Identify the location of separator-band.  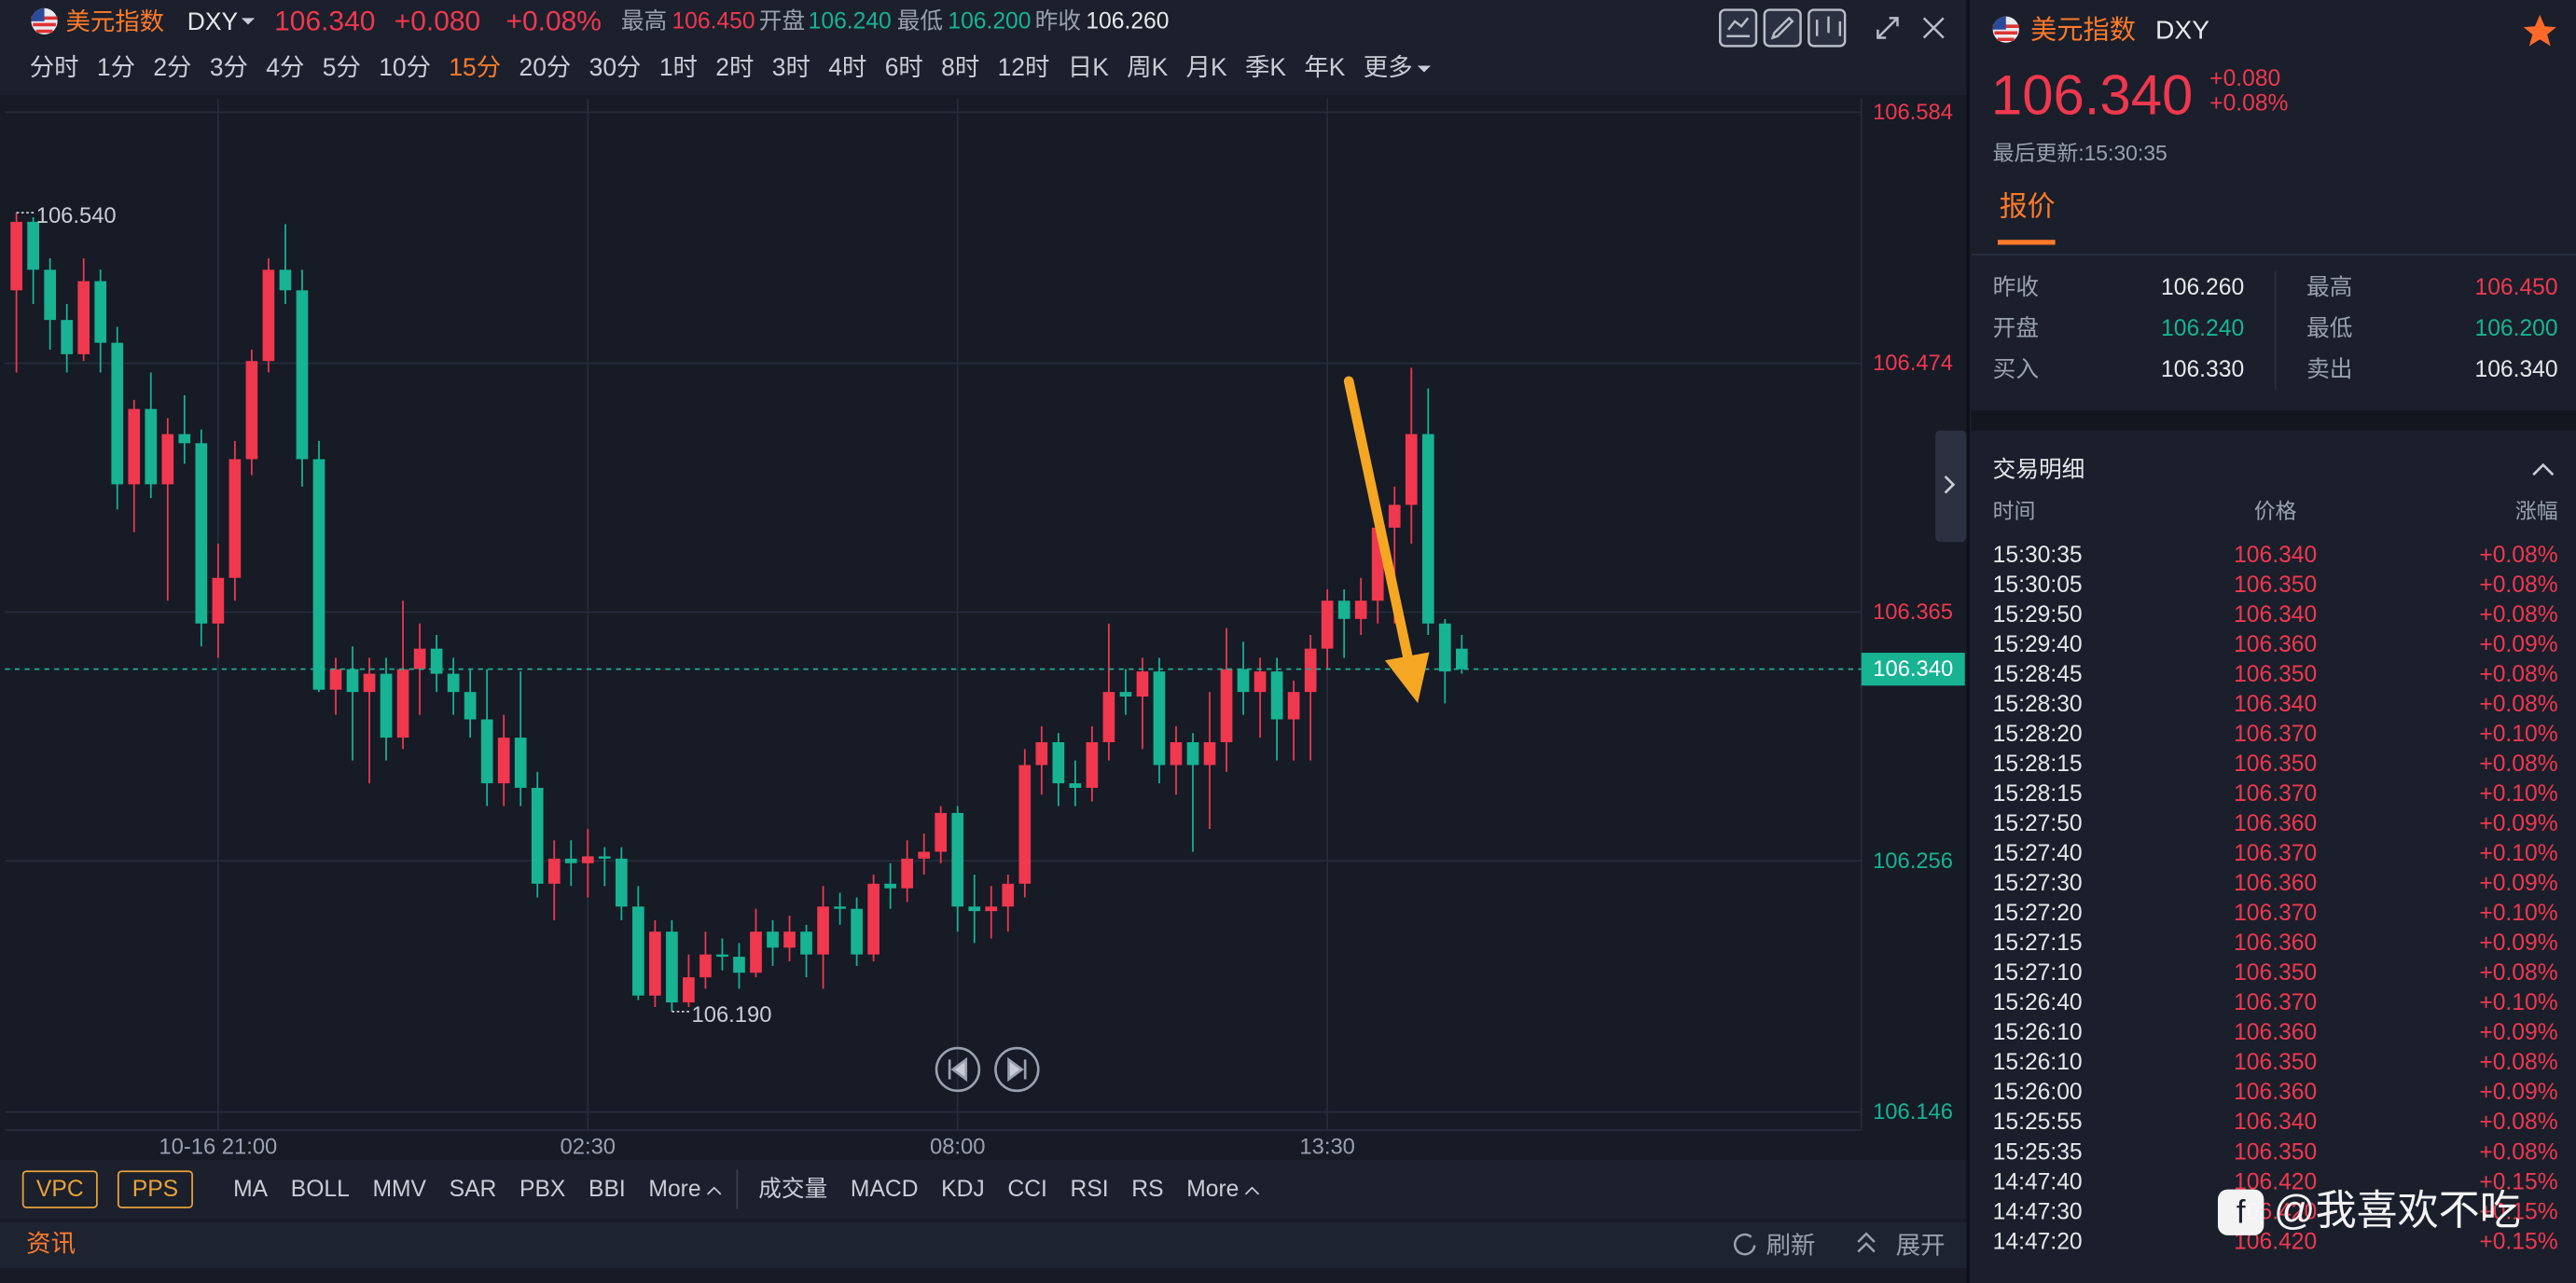
(2273, 421).